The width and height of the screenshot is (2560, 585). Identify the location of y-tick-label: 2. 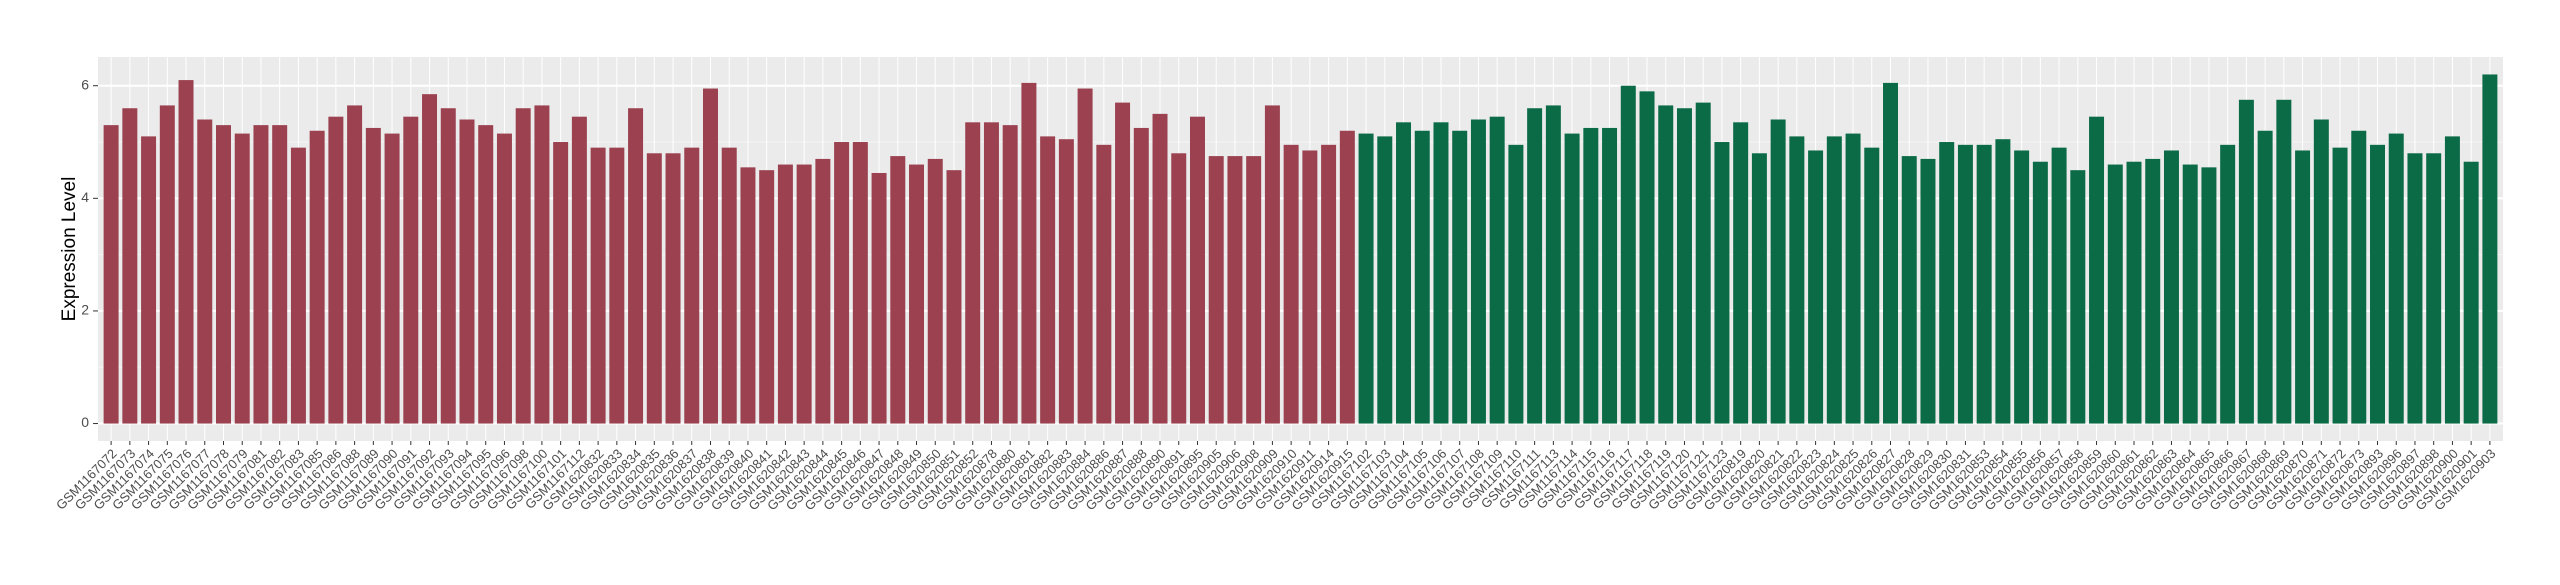
(85, 310).